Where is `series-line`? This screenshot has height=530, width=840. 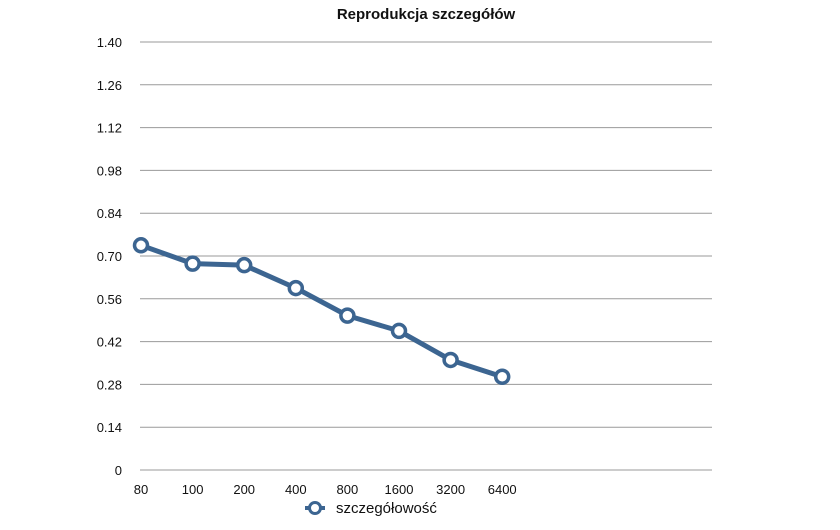
series-line is located at coordinates (321, 311).